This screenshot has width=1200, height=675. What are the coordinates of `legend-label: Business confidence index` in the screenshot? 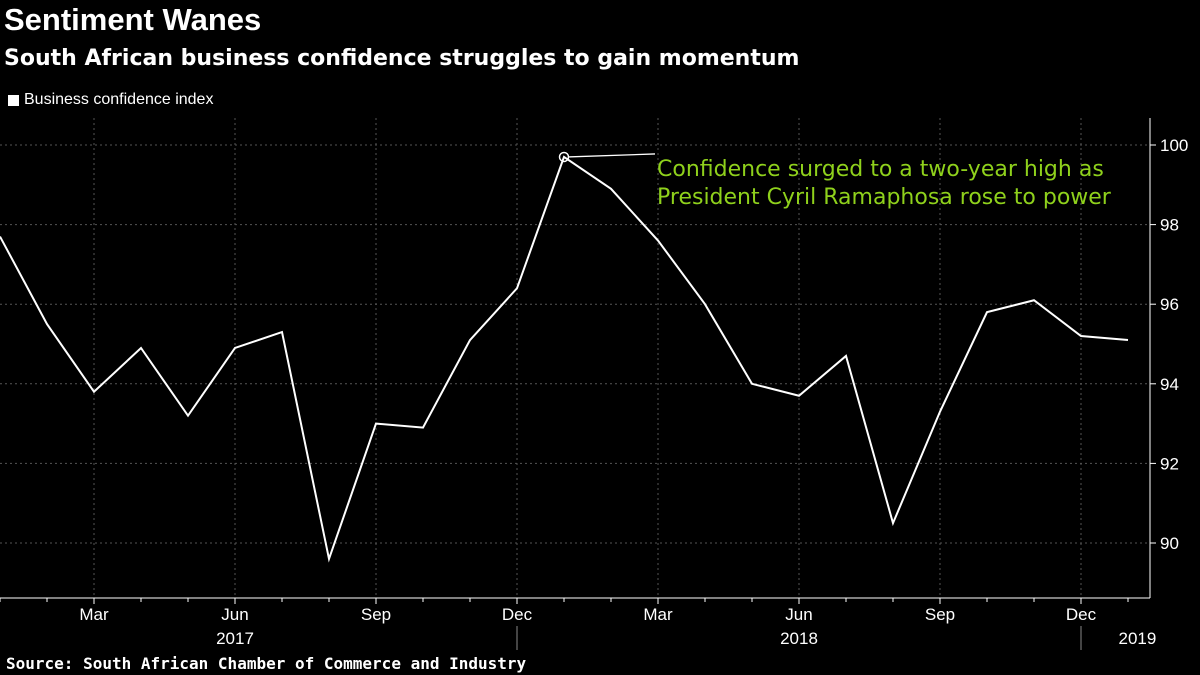 It's located at (119, 99).